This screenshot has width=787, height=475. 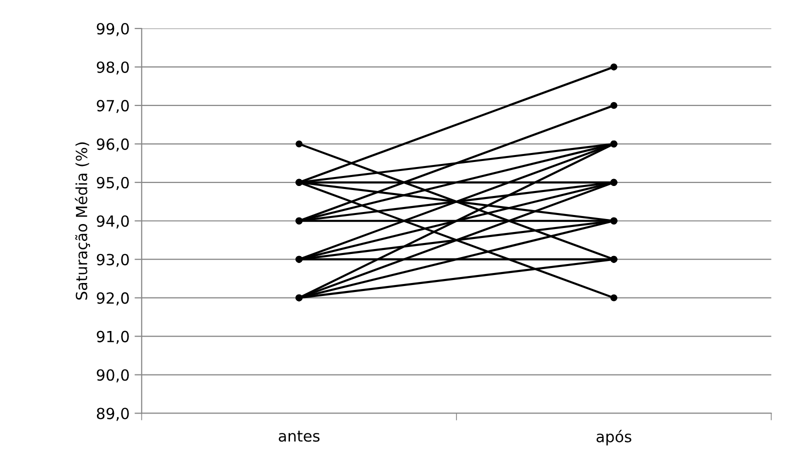 I want to click on x-tick-label: antes, so click(x=299, y=436).